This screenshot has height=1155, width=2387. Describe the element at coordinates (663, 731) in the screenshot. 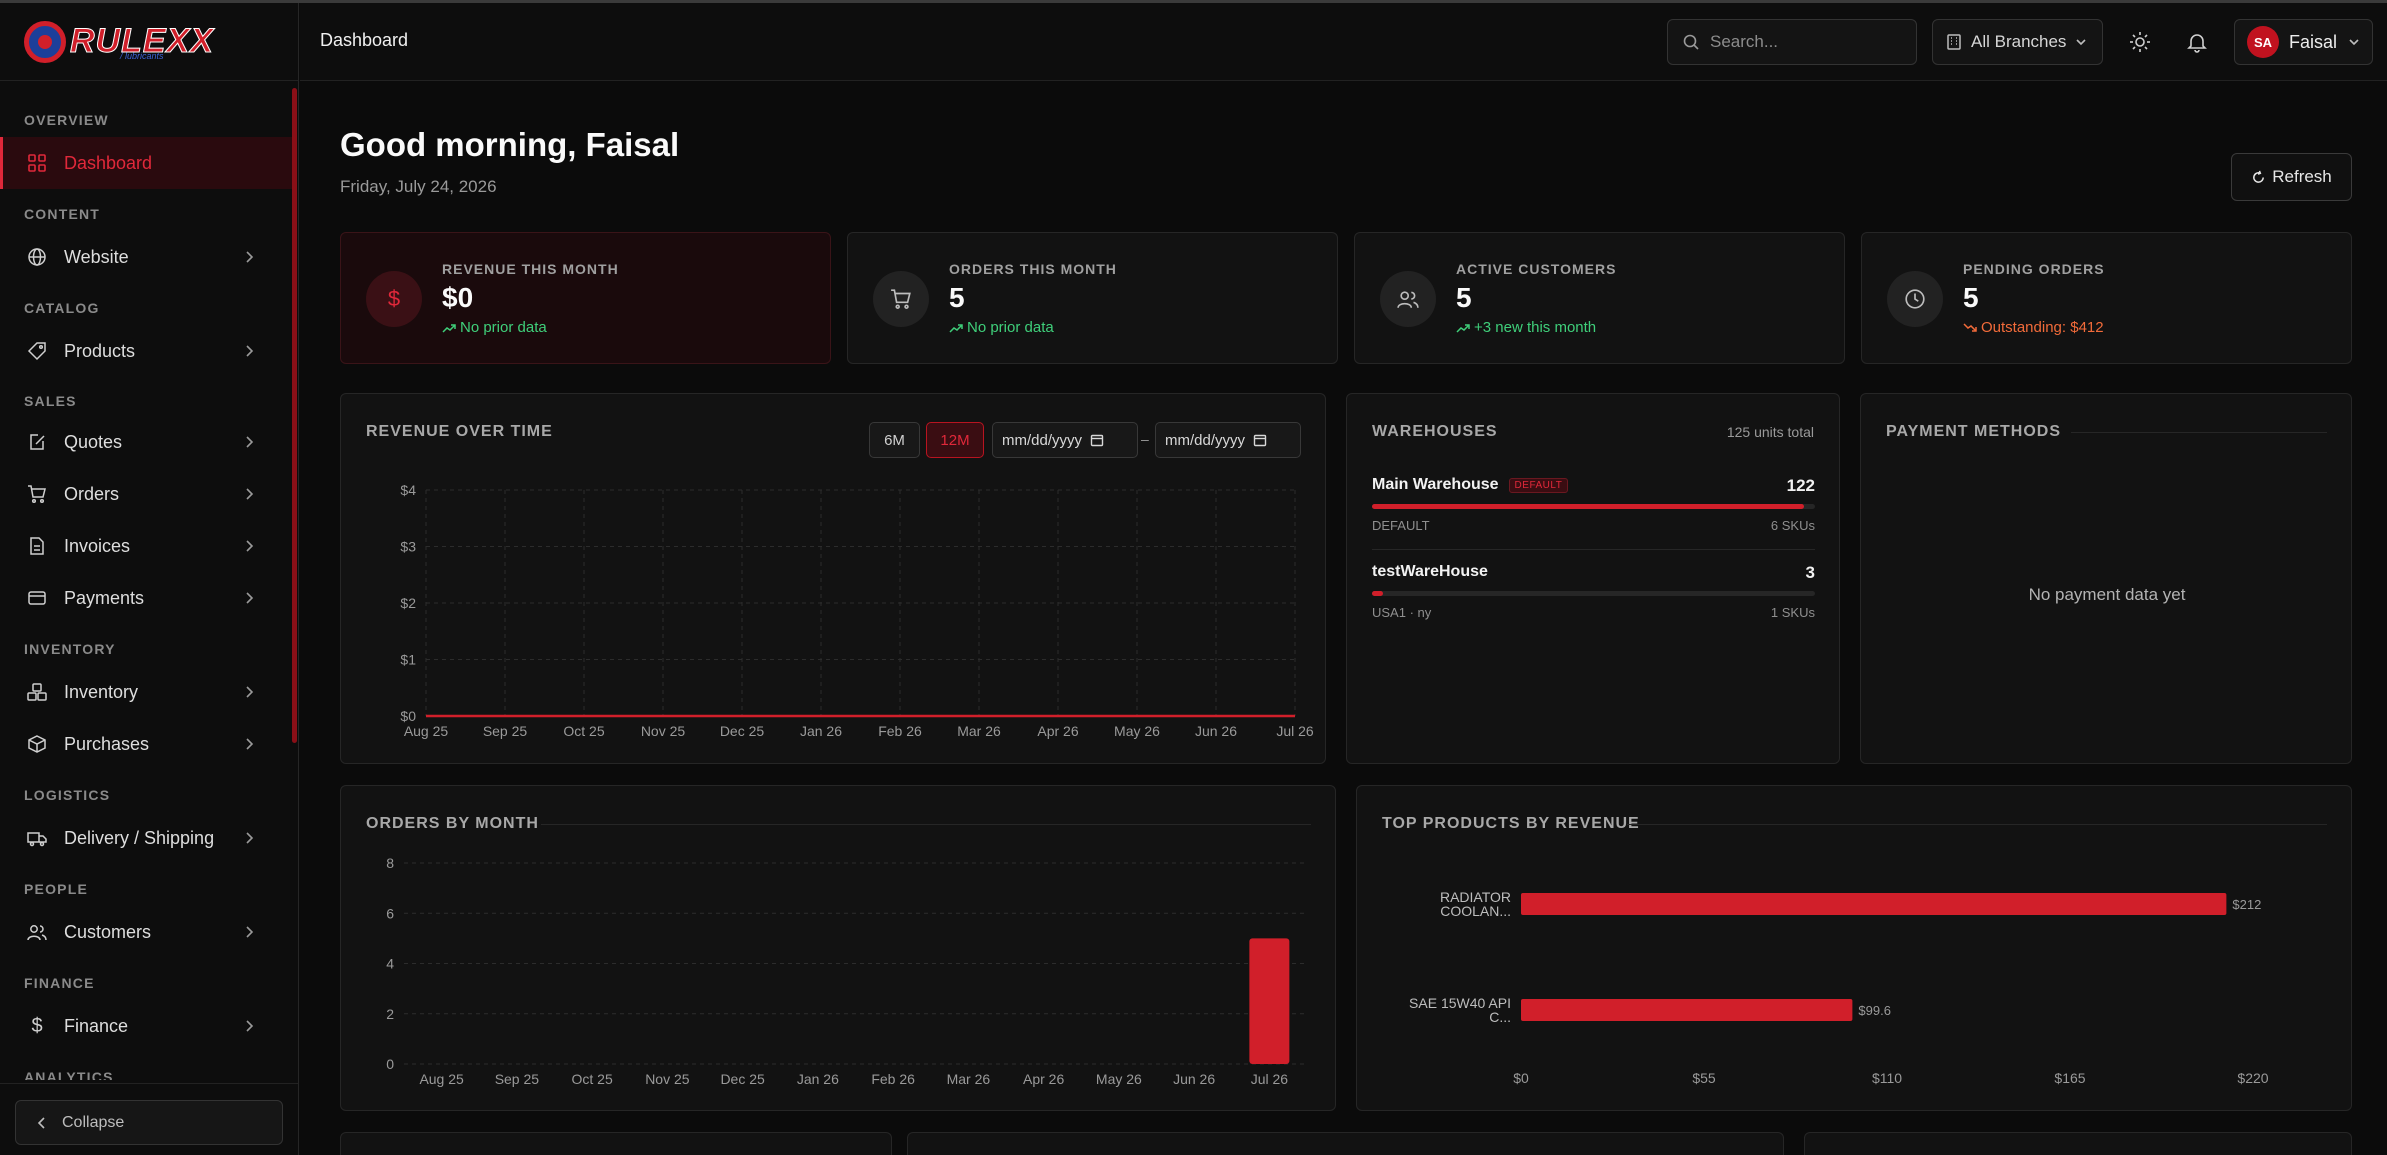

I see `x-tick-label: Nov 25` at that location.